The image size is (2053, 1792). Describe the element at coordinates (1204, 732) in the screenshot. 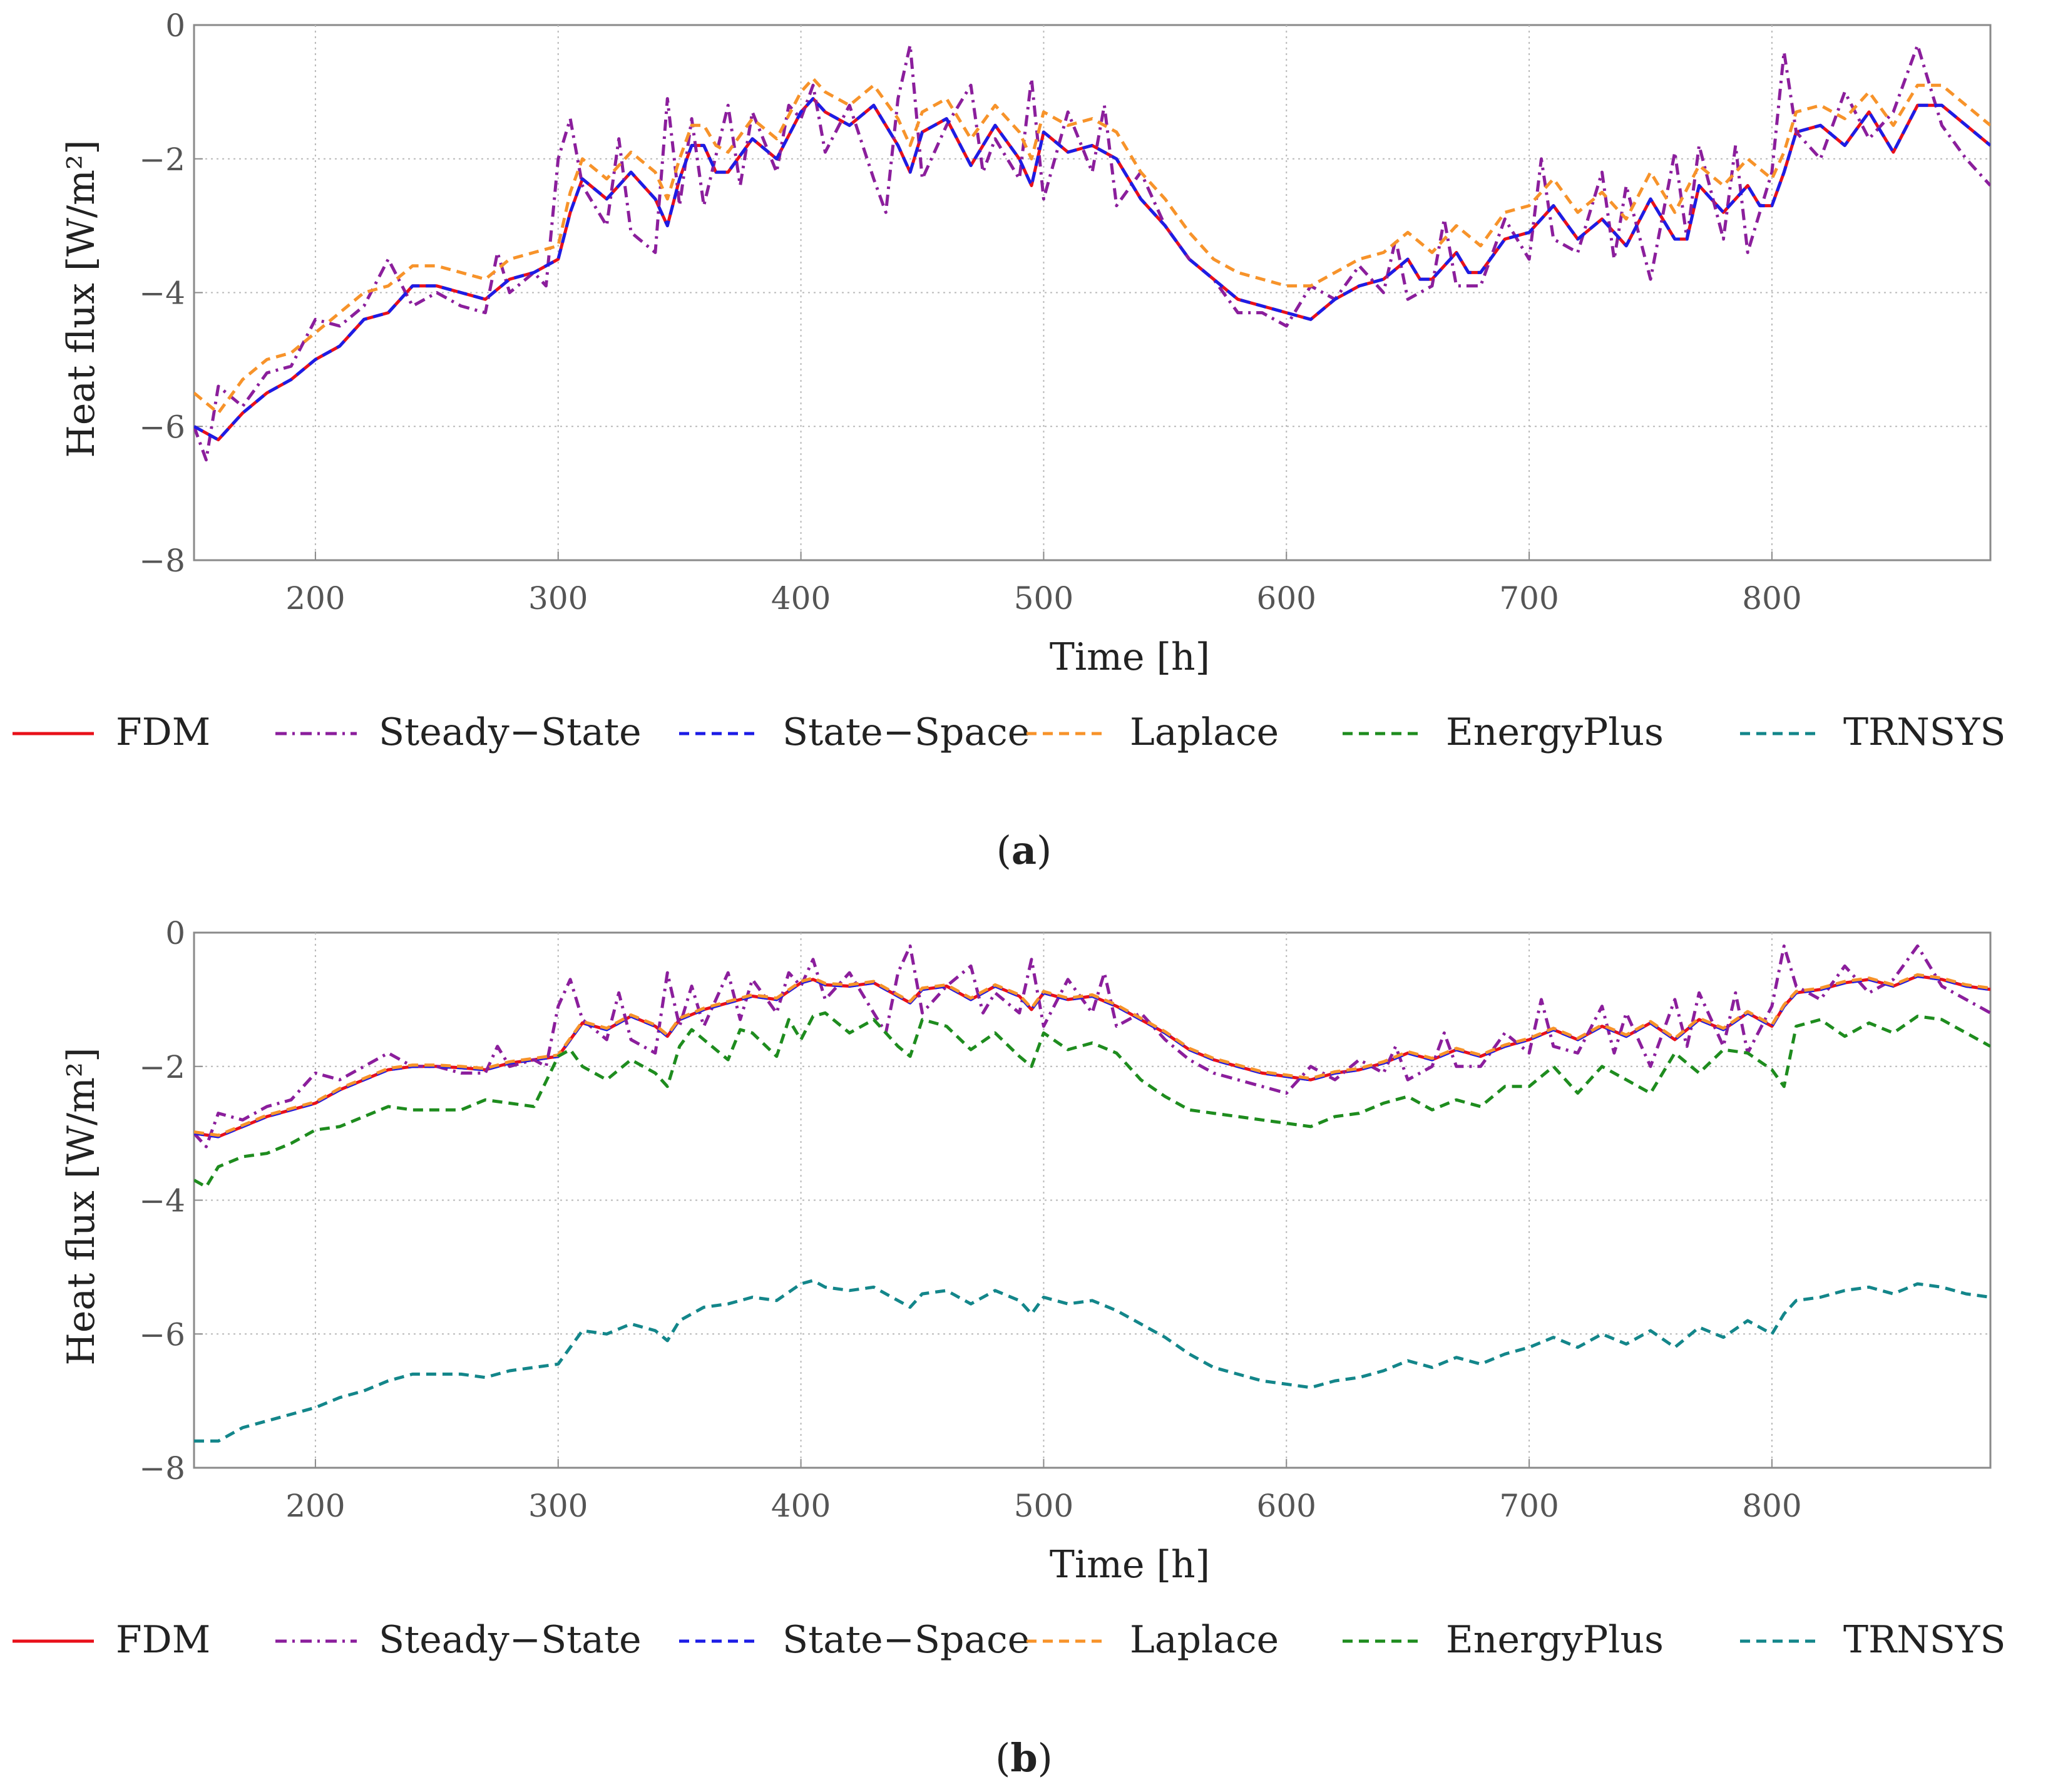

I see `panel-a-legend-label-laplace: Laplace` at that location.